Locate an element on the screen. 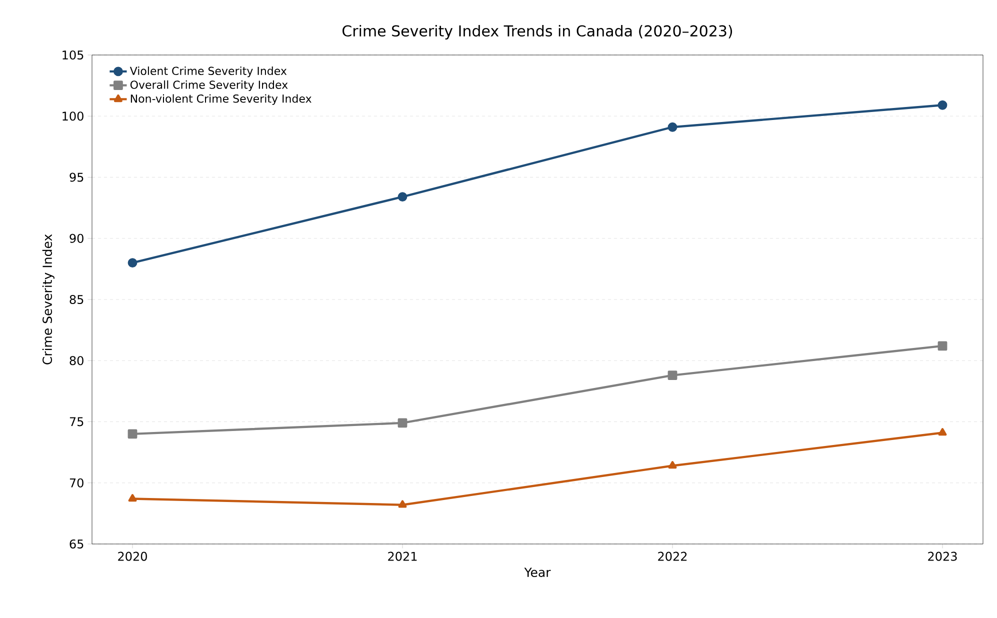 The width and height of the screenshot is (997, 618). y-tick-label: 95 is located at coordinates (77, 177).